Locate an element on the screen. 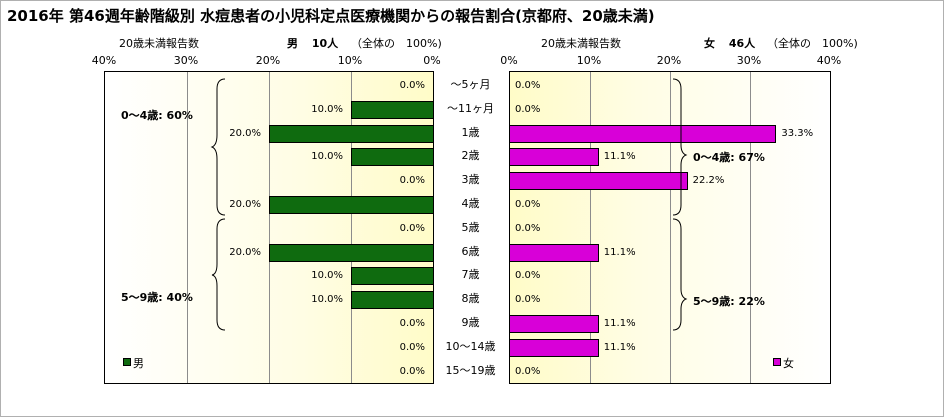 The width and height of the screenshot is (944, 417). right-total: （全体の 100%) is located at coordinates (812, 43).